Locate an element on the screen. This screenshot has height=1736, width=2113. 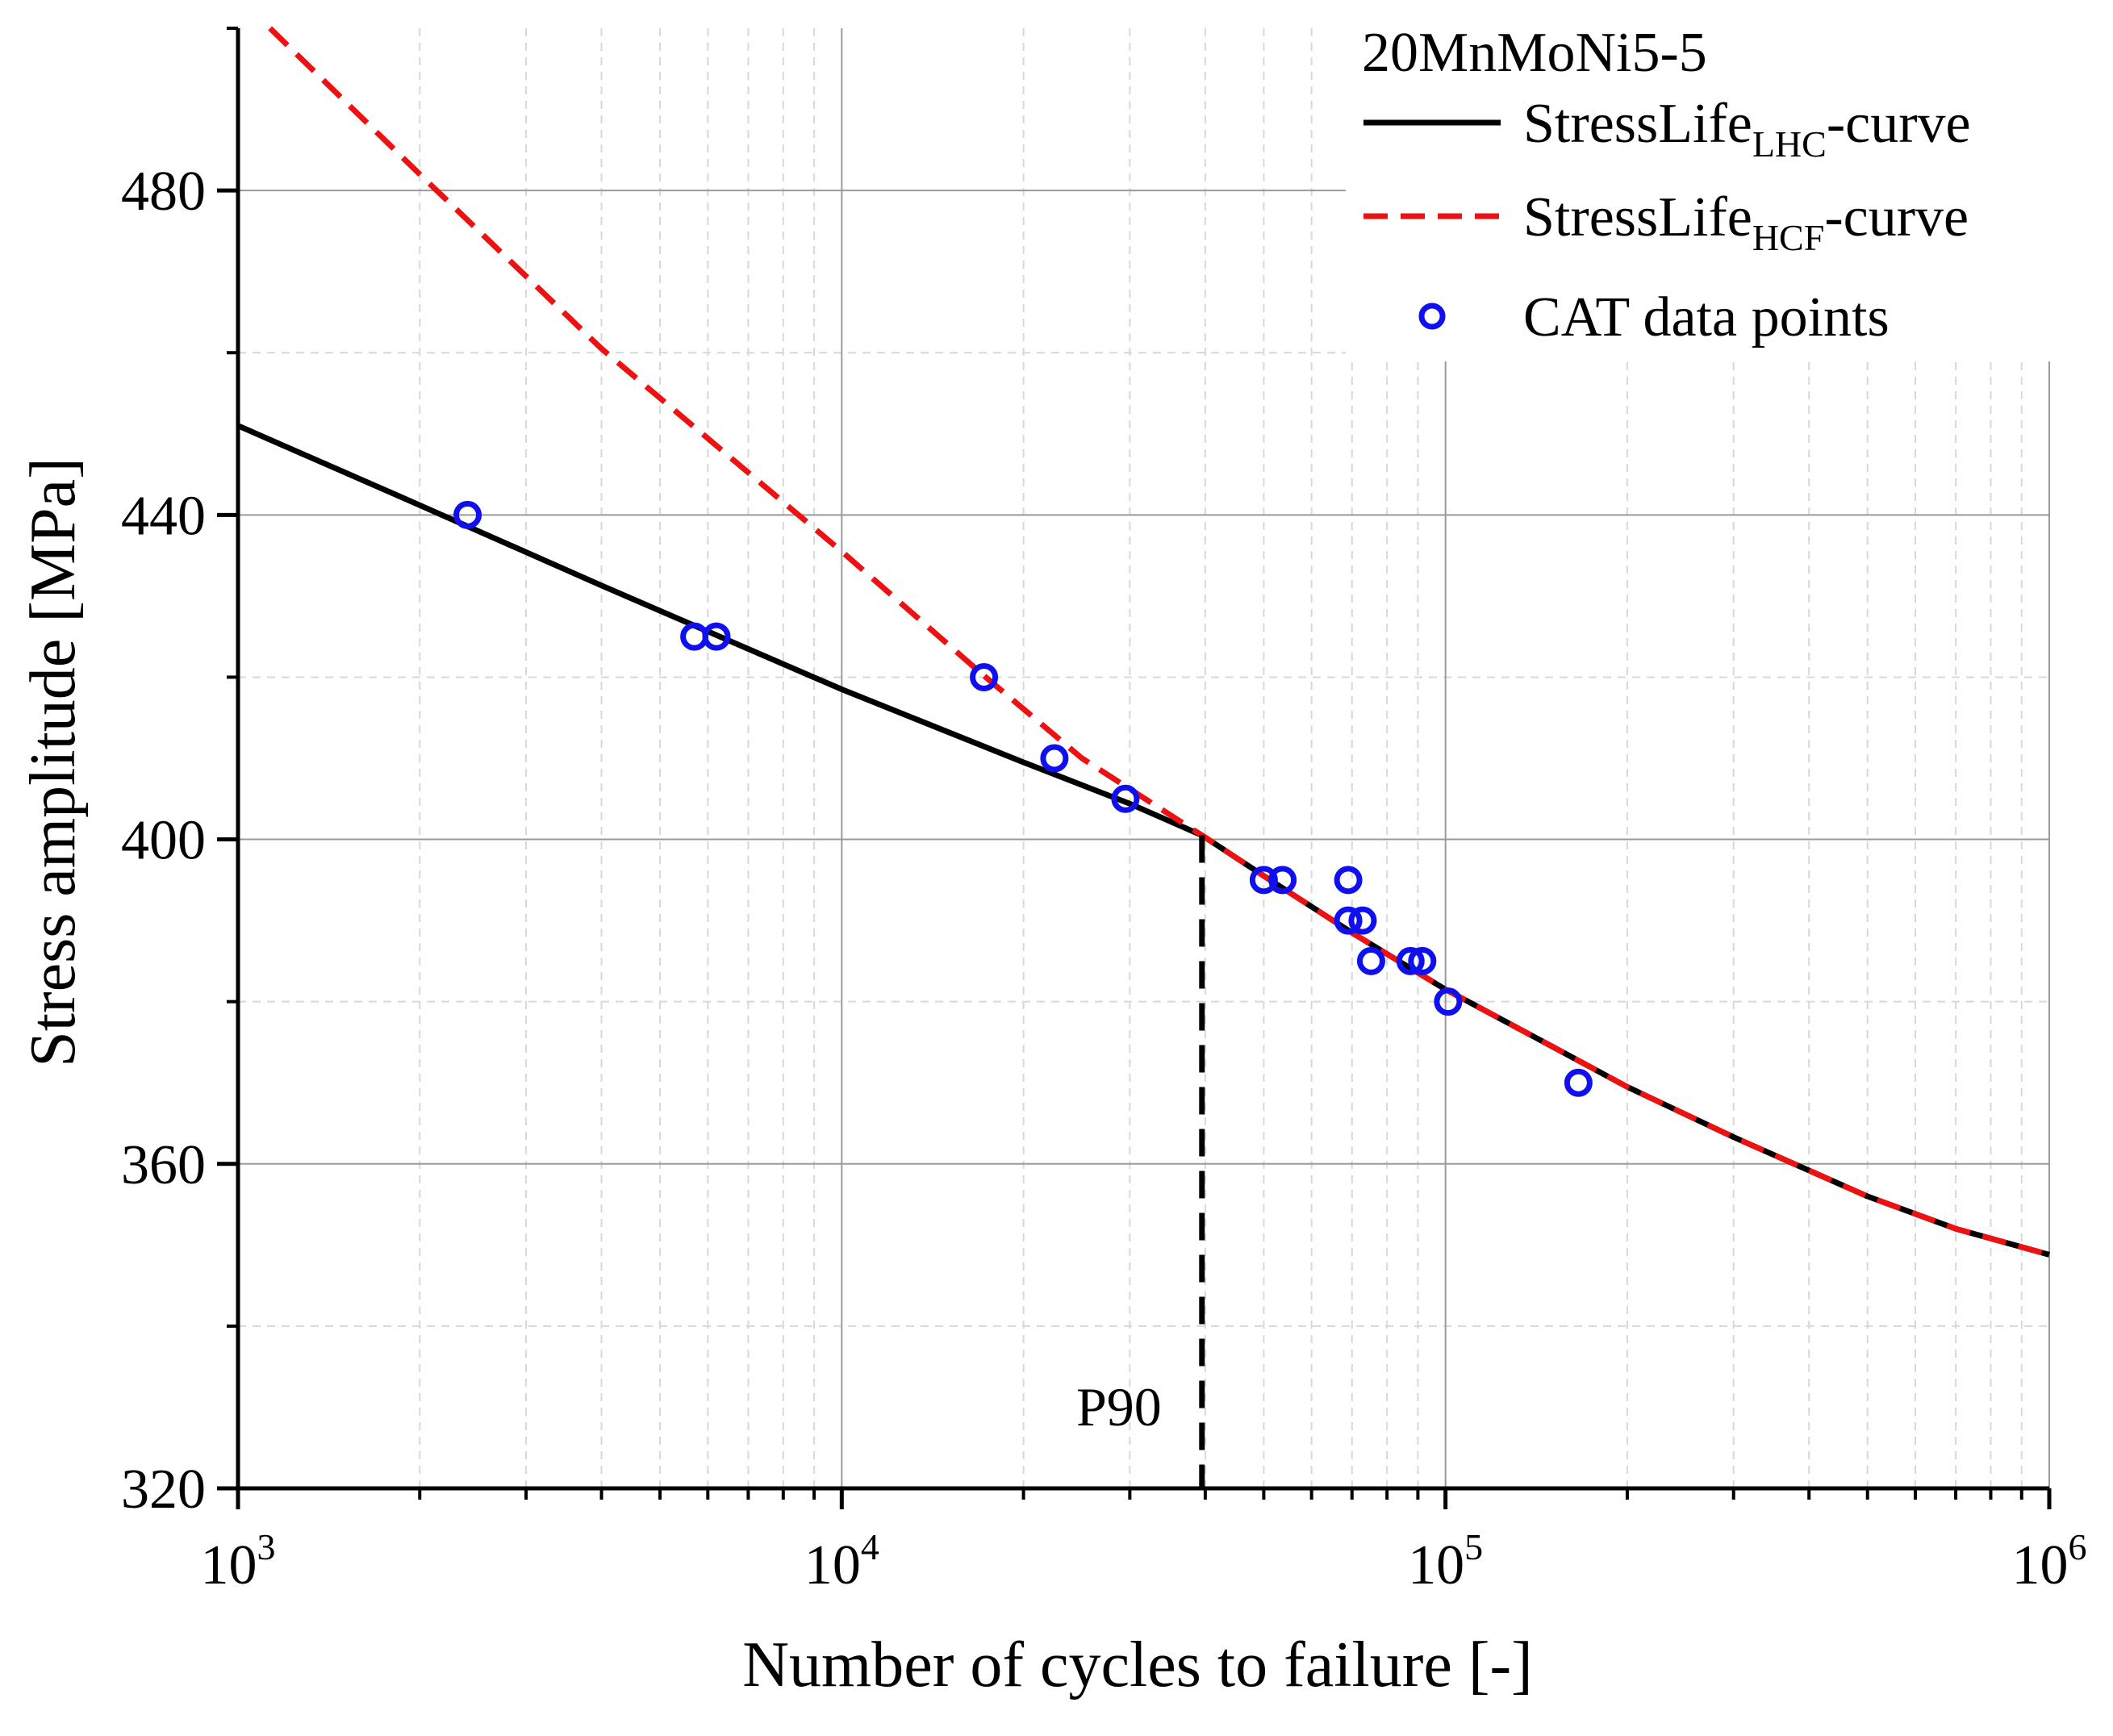
legend-lhc-name: StressLife is located at coordinates (1637, 124).